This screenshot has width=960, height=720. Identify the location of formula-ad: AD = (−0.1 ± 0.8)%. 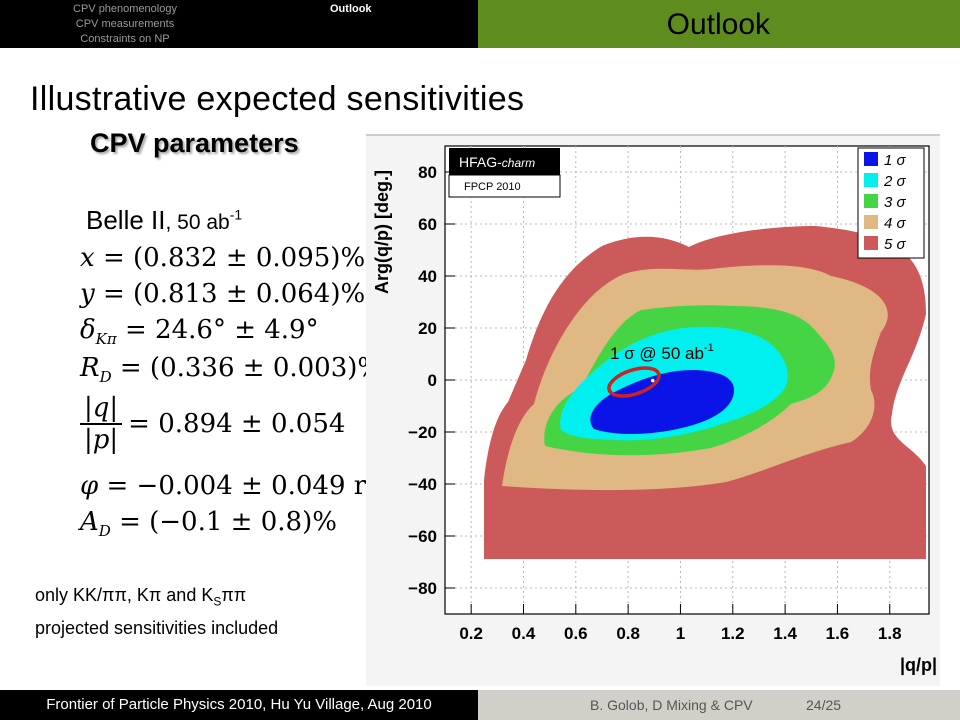
(208, 523).